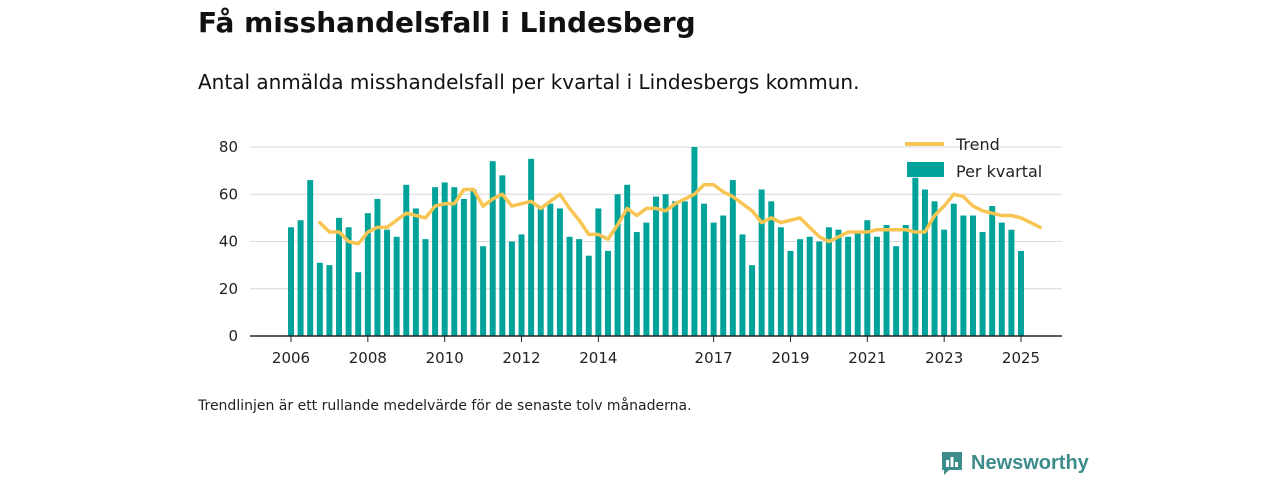 This screenshot has height=480, width=1280. What do you see at coordinates (944, 358) in the screenshot?
I see `x-tick-label: 2023` at bounding box center [944, 358].